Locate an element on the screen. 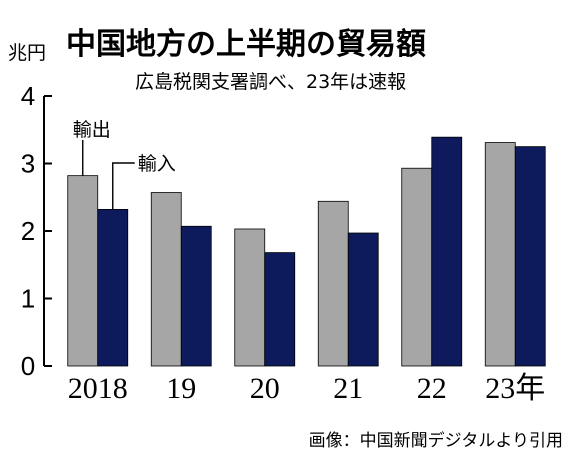  y-tick-label: 4 is located at coordinates (28, 96).